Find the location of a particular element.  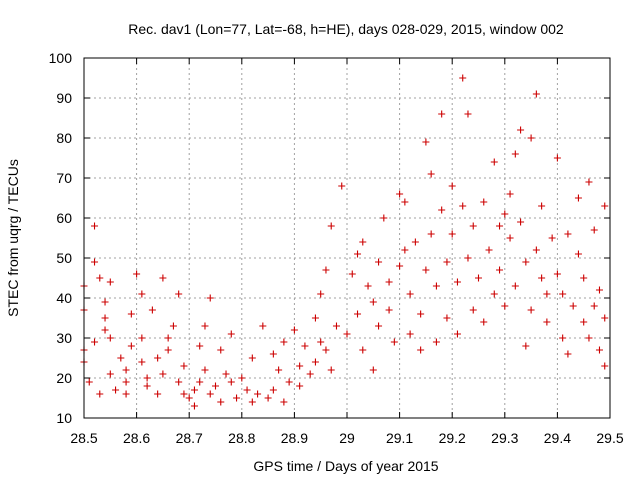

y-tick-label: 80 is located at coordinates (64, 138).